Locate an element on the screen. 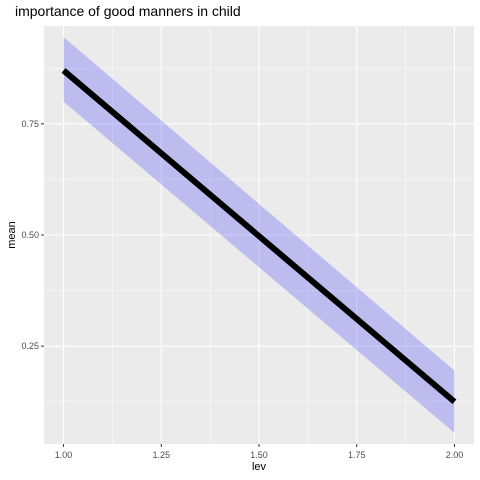 The height and width of the screenshot is (480, 480). y-tick-label: 0.50 is located at coordinates (30, 235).